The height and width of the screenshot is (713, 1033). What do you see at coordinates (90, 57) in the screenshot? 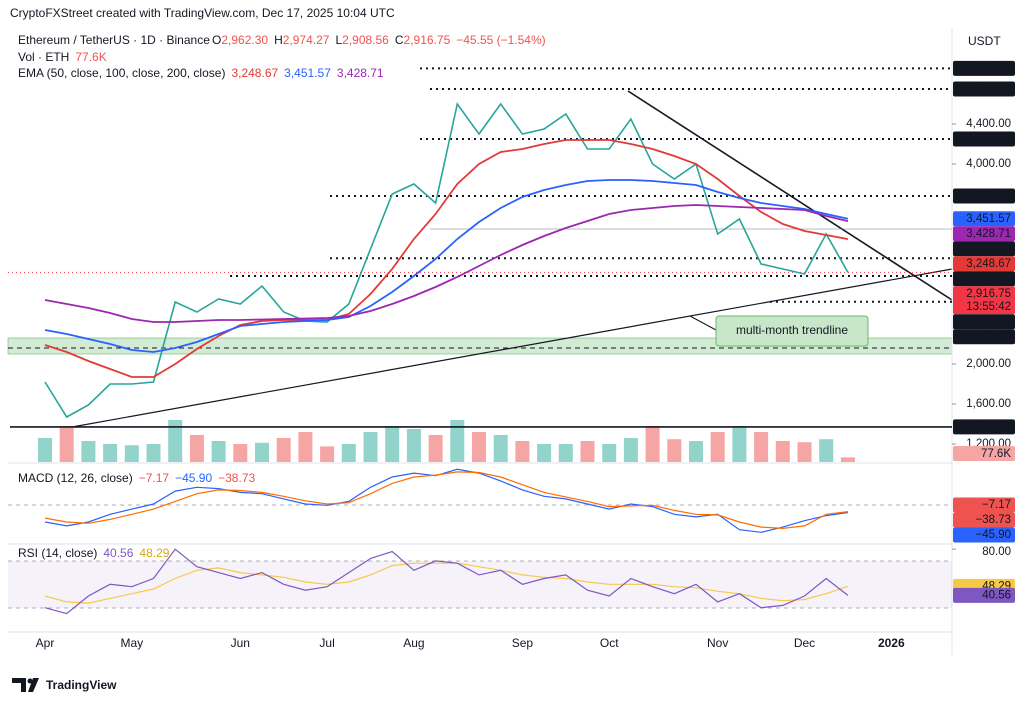
I see `vol-value: 77.6K` at bounding box center [90, 57].